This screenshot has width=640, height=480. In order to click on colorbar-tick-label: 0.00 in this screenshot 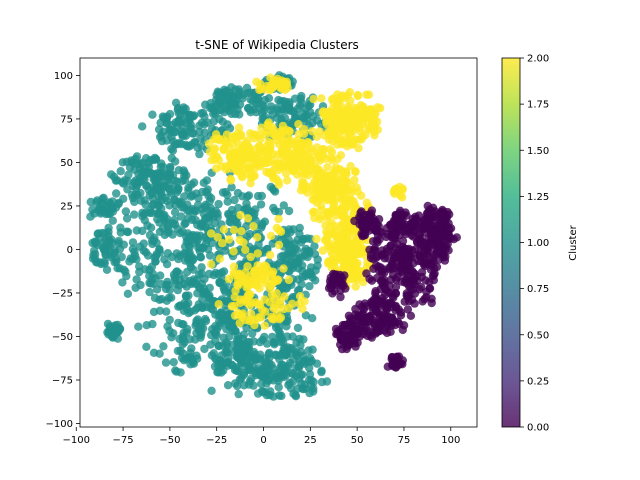, I will do `click(538, 428)`.